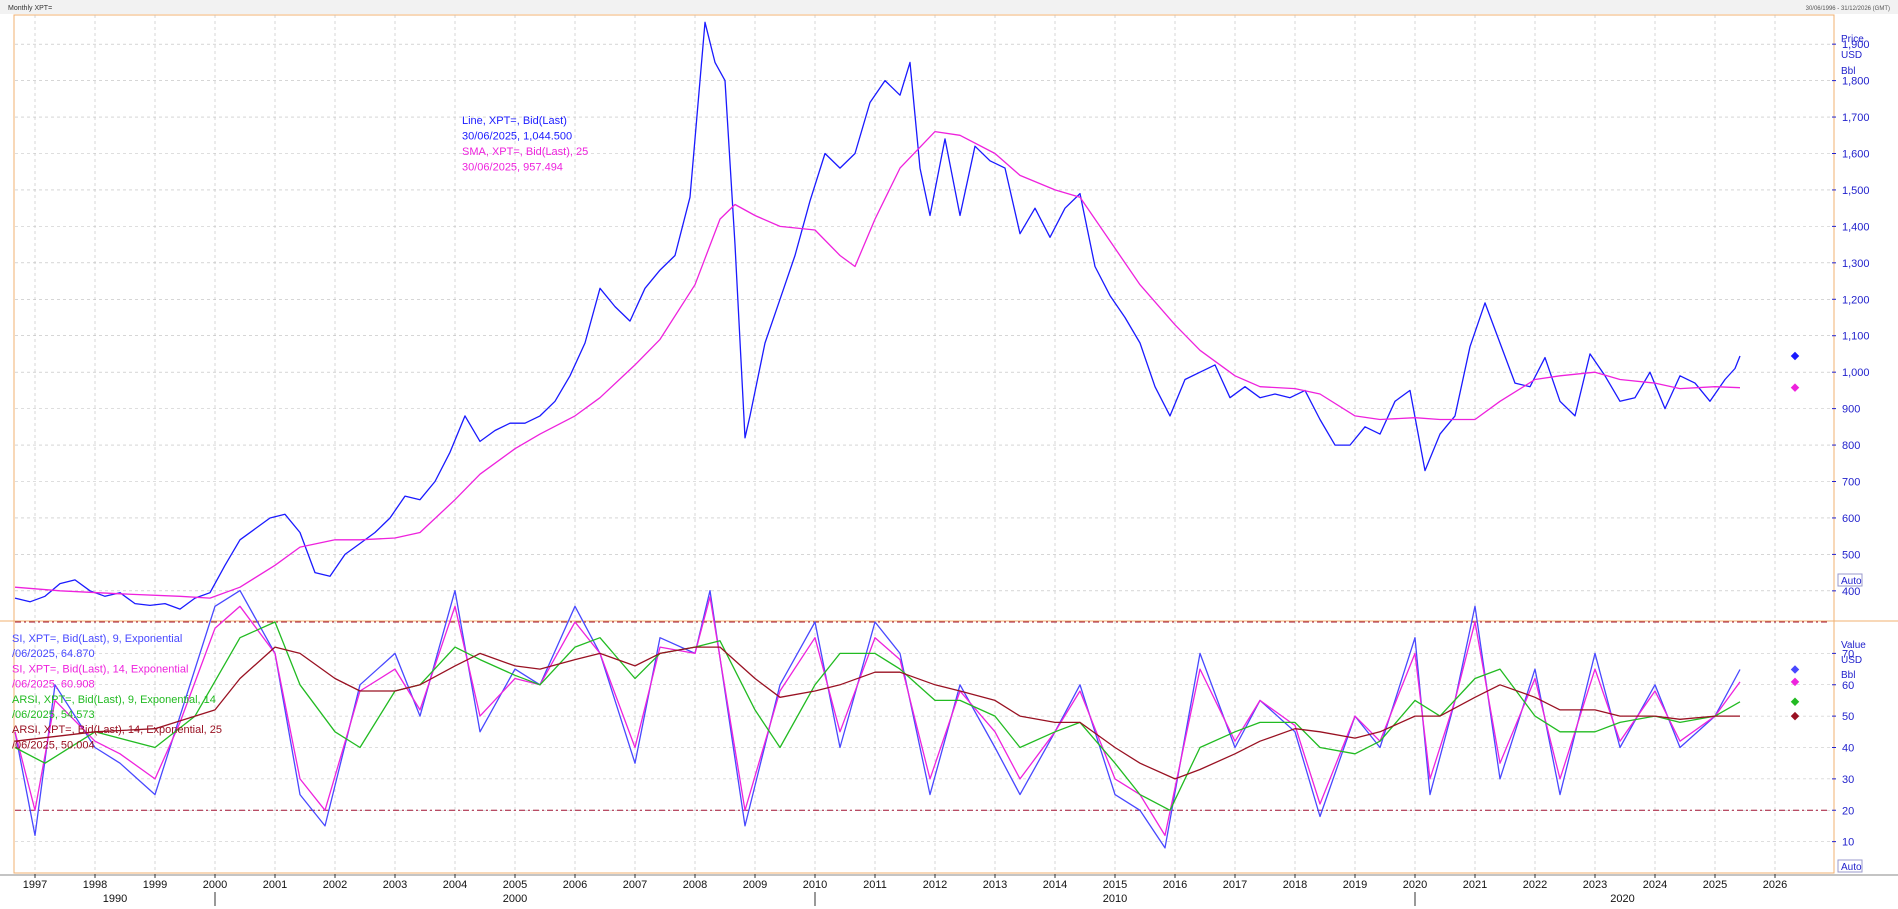  I want to click on price-tick-label: 1,500, so click(1856, 191).